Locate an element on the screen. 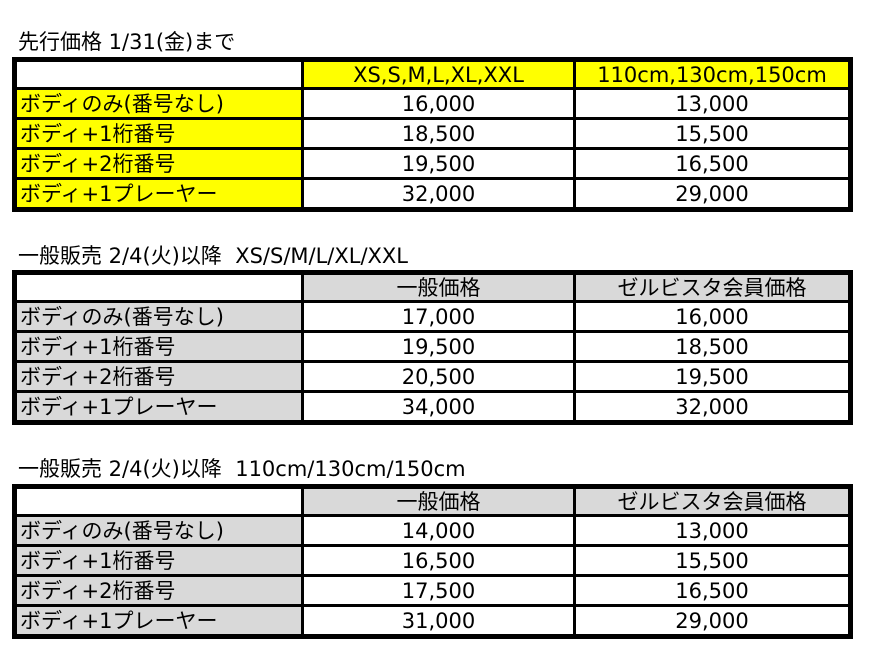 The height and width of the screenshot is (663, 874). table-row: ボディのみ(番号なし) 14,000 13,000 is located at coordinates (432, 530).